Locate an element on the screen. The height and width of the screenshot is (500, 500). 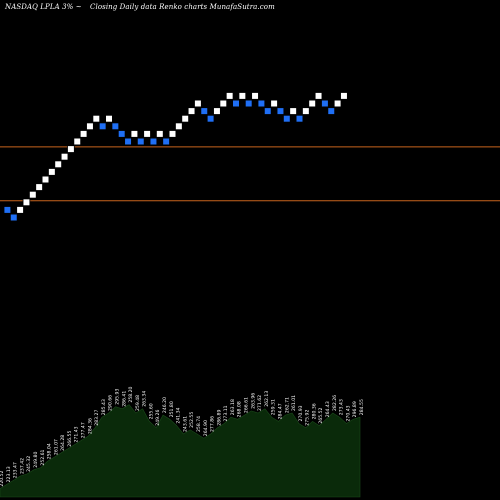
volume-label-42: 262.71 is located at coordinates (287, 405).